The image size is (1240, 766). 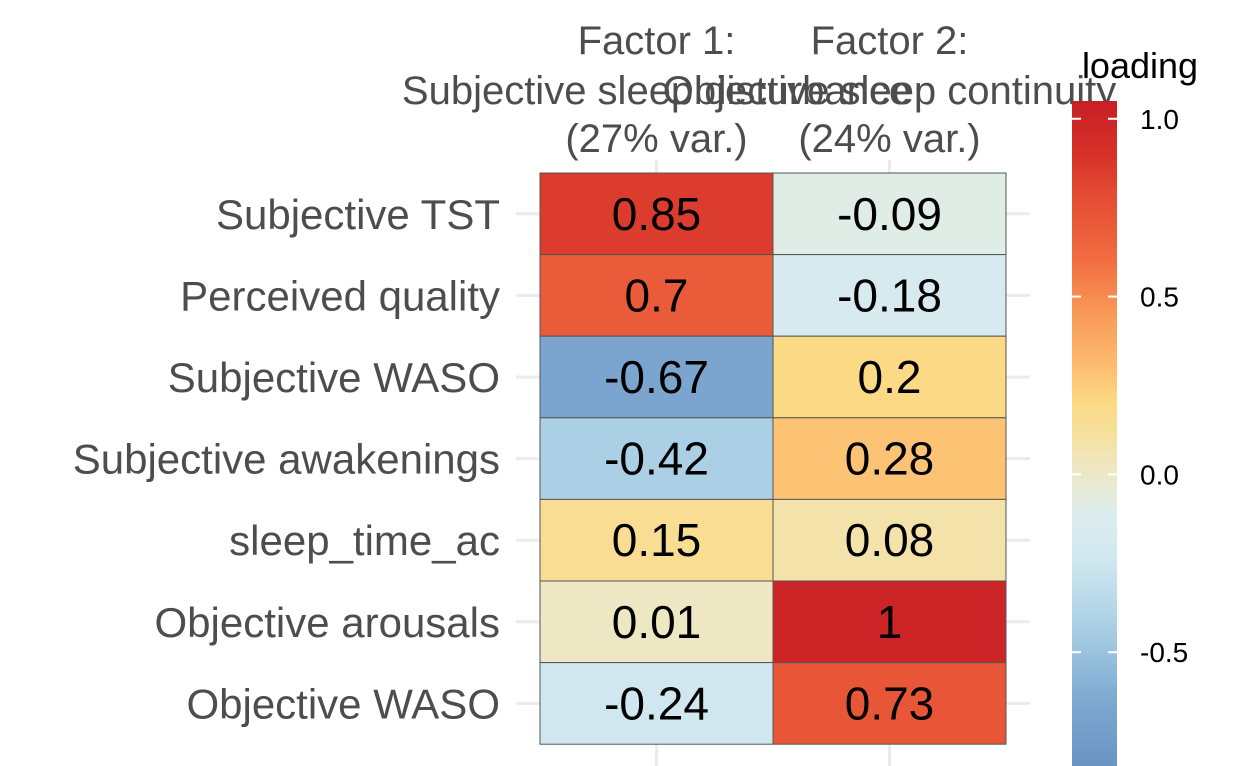 What do you see at coordinates (656, 377) in the screenshot?
I see `cell-value-label: -0.67` at bounding box center [656, 377].